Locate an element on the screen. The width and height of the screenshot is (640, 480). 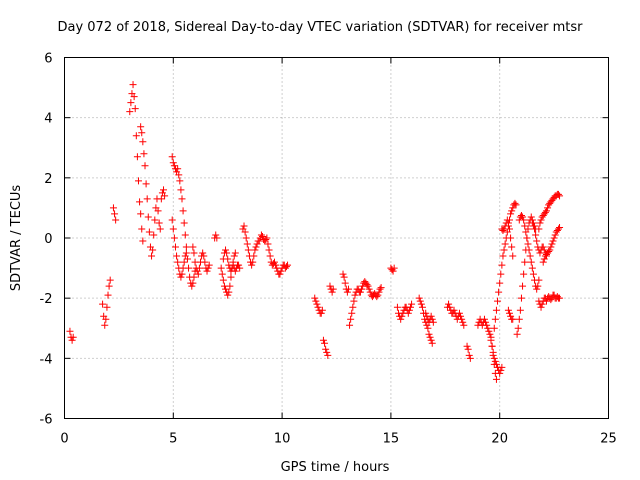
series-sat-aj is located at coordinates (551, 244).